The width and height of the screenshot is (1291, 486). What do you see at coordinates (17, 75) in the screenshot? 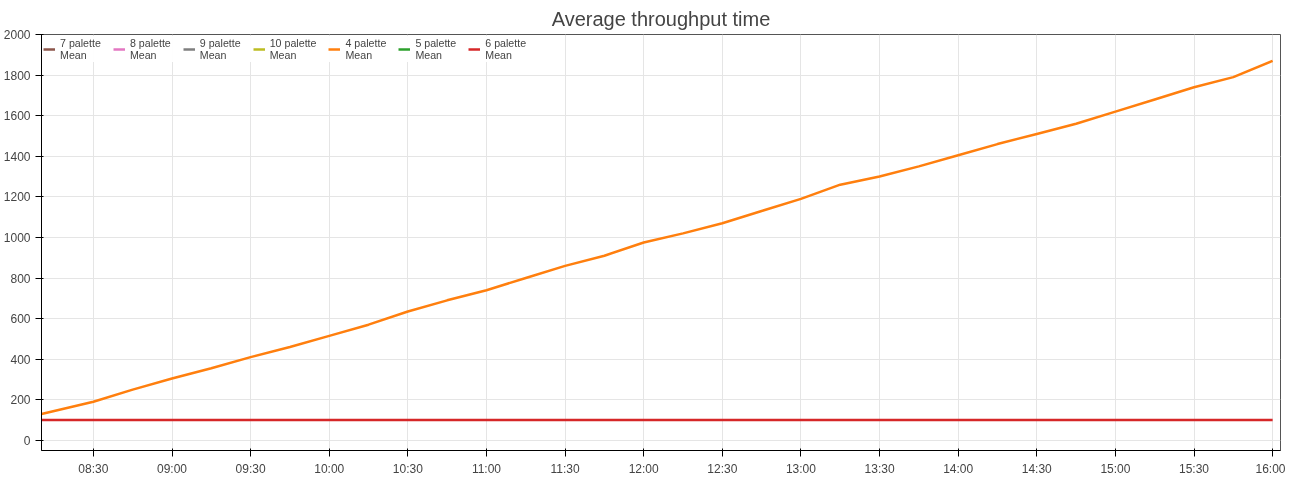
I see `y-tick-label: 1800` at bounding box center [17, 75].